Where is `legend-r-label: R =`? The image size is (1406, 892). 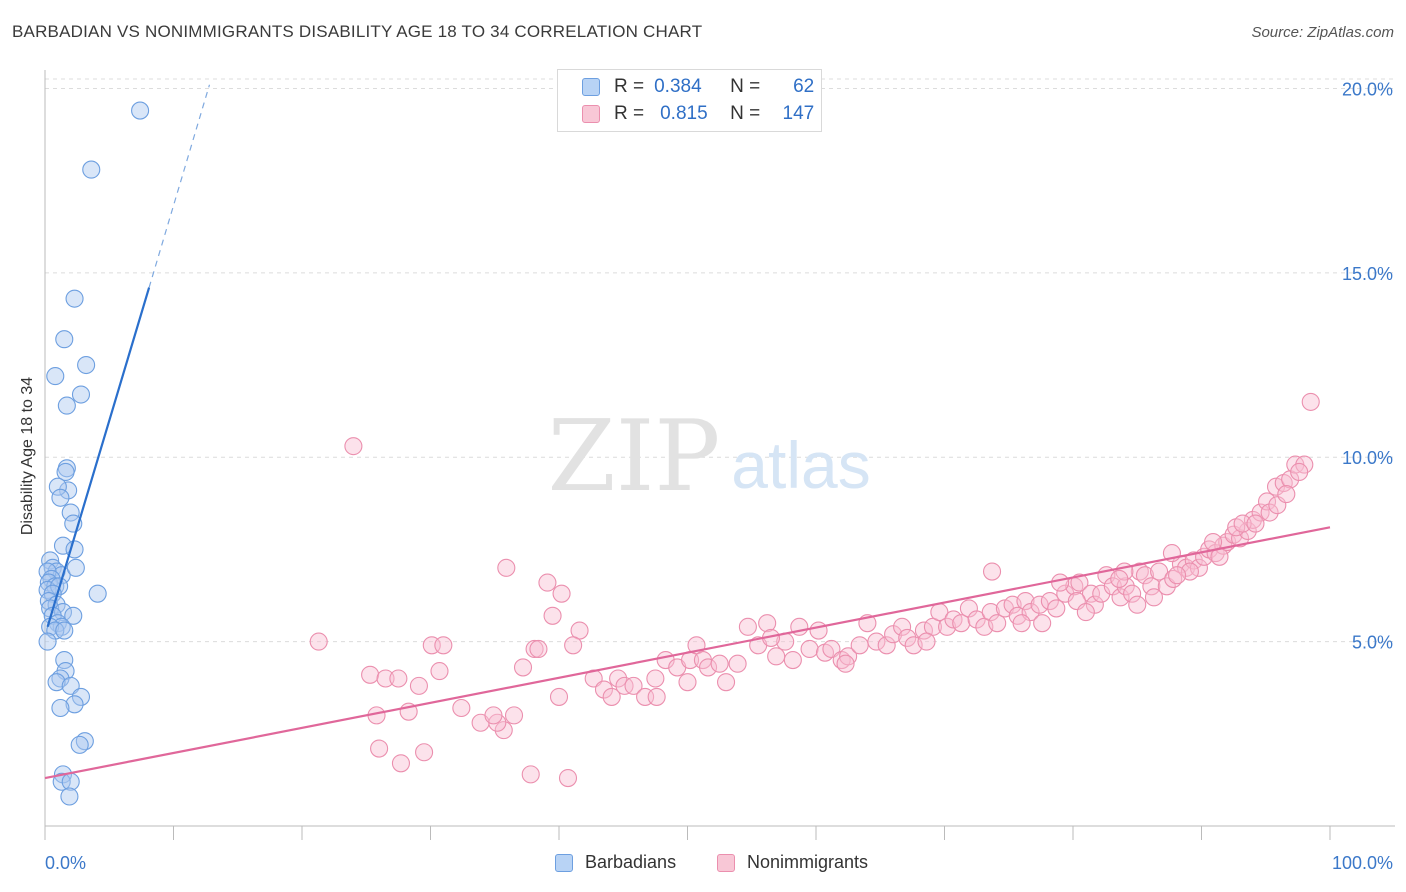
legend-r-label: R = is located at coordinates (629, 113).